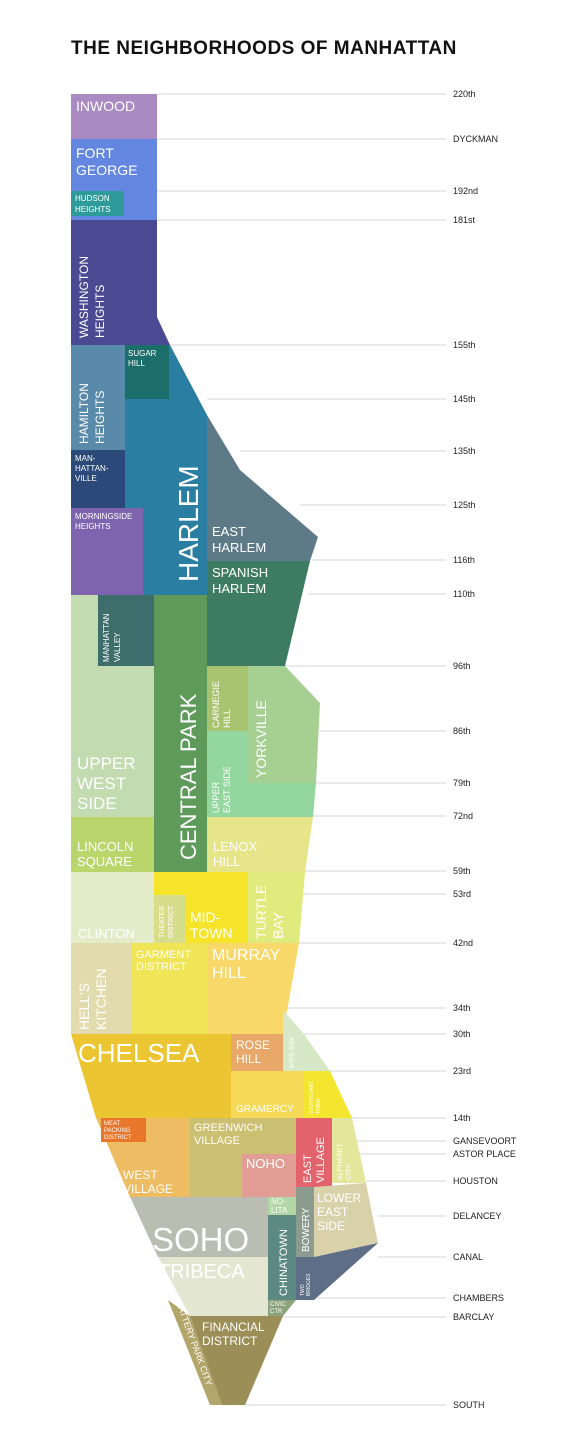 The image size is (564, 1450). I want to click on region-greenwich-village, so click(243, 1157).